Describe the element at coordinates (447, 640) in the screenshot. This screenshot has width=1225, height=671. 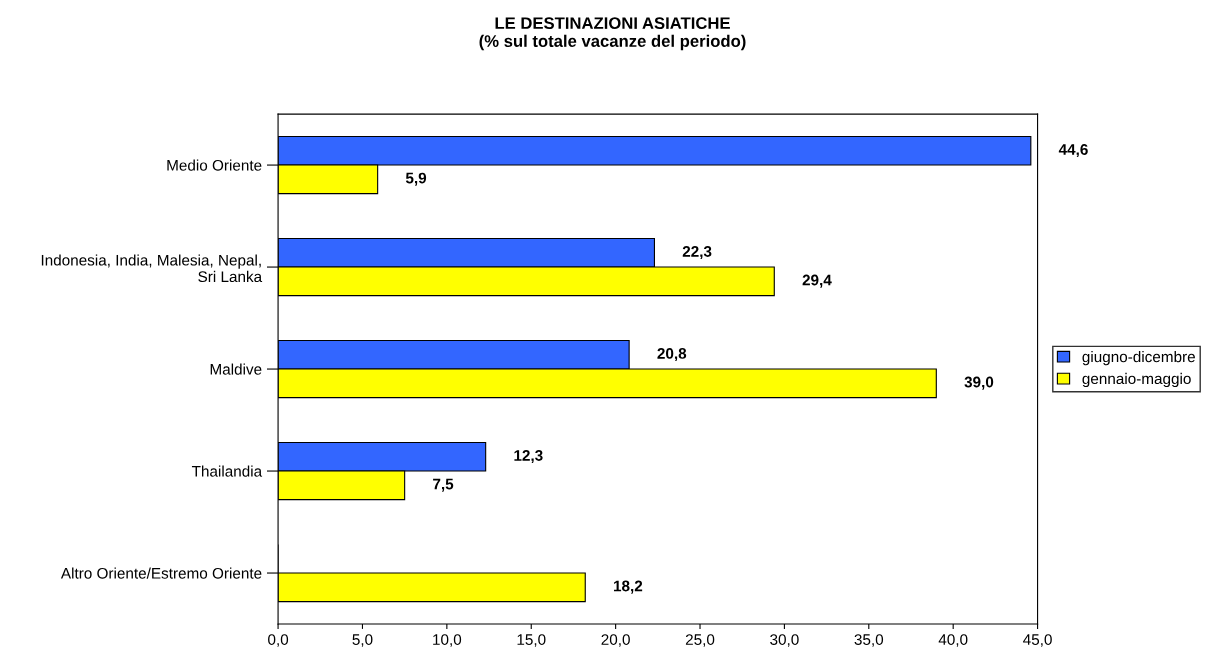
I see `x-tick-label: 10,0` at that location.